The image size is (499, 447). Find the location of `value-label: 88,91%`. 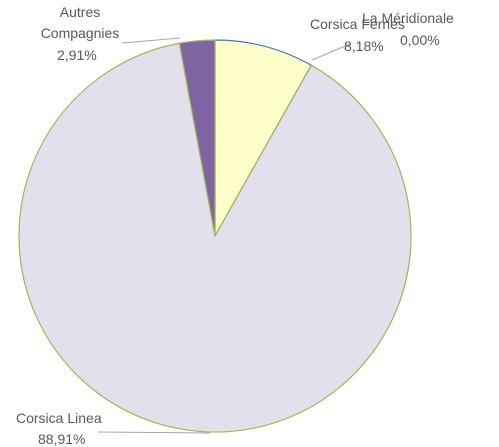

value-label: 88,91% is located at coordinates (62, 439).